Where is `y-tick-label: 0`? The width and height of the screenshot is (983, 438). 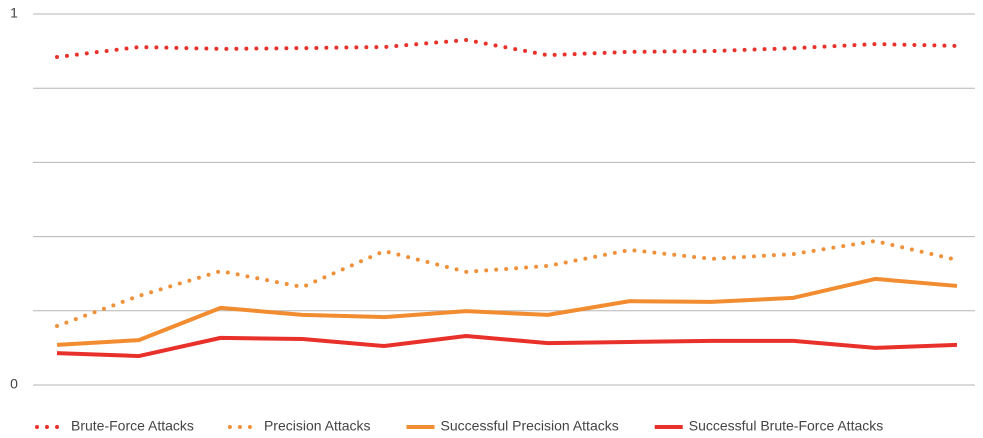 y-tick-label: 0 is located at coordinates (14, 384).